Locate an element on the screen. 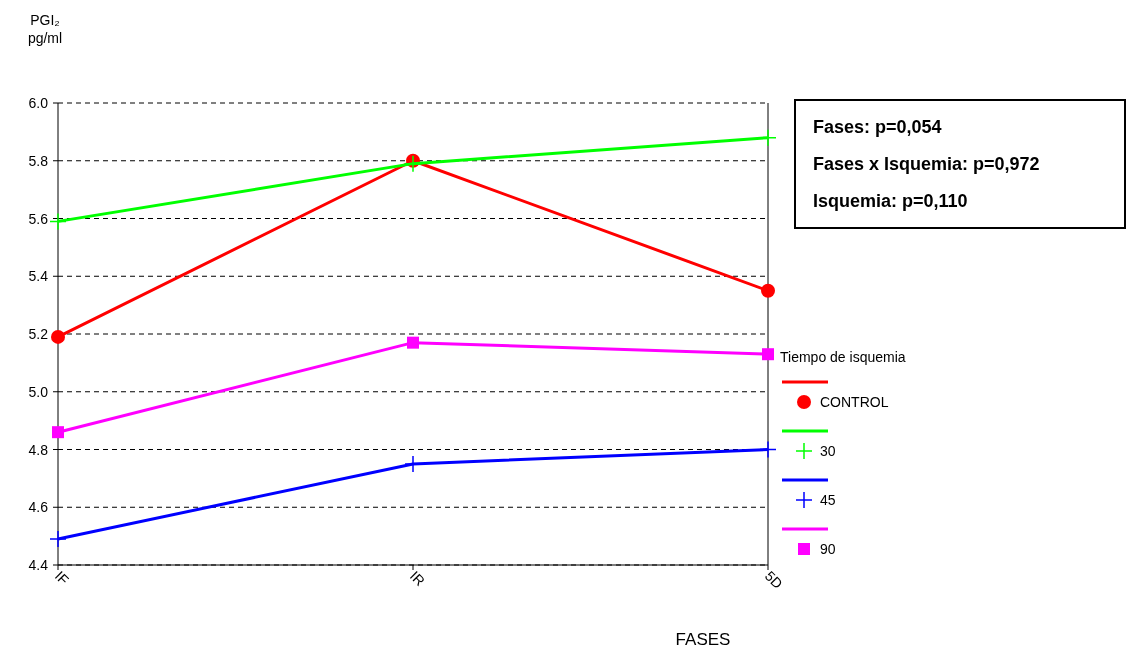 This screenshot has width=1133, height=651. text: Isquemia: p=0,110 is located at coordinates (890, 201).